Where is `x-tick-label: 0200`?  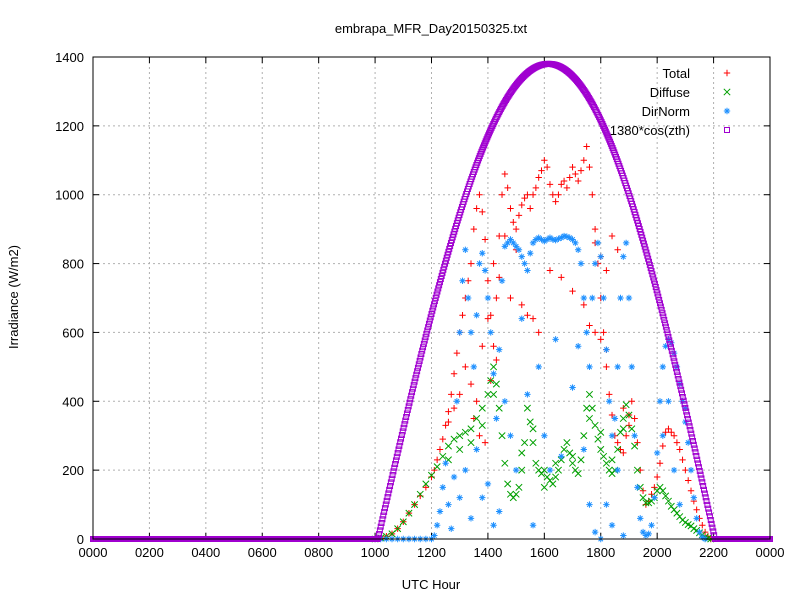 x-tick-label: 0200 is located at coordinates (149, 552).